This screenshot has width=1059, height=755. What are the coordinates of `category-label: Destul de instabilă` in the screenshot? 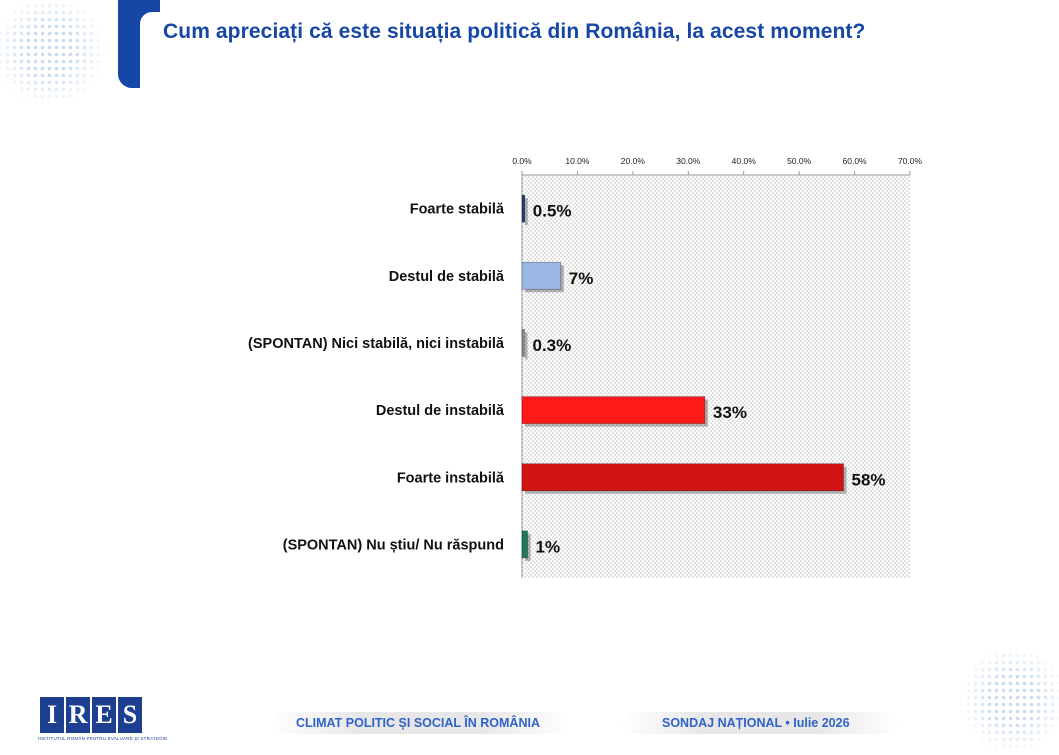 It's located at (440, 411).